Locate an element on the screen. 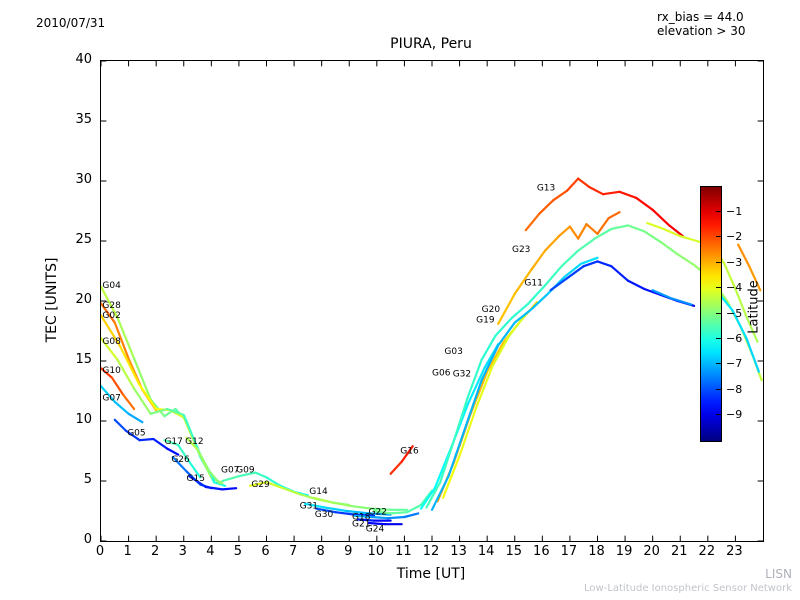 The image size is (800, 600). x-tick-label: 11 is located at coordinates (403, 551).